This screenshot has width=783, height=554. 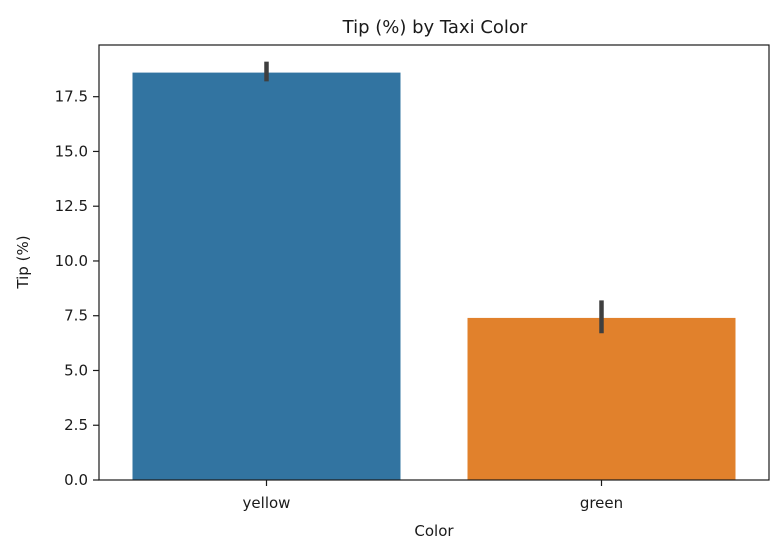 I want to click on y-tick-label: 2.5, so click(x=76, y=425).